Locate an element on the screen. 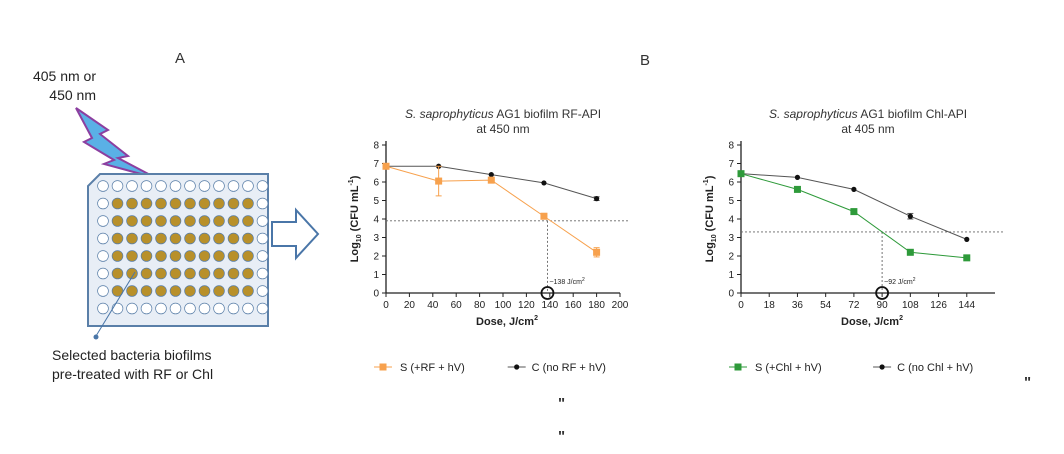 The height and width of the screenshot is (454, 1064). chart-title: S. saprophyticus AG1 biofilm Chl-API is located at coordinates (868, 114).